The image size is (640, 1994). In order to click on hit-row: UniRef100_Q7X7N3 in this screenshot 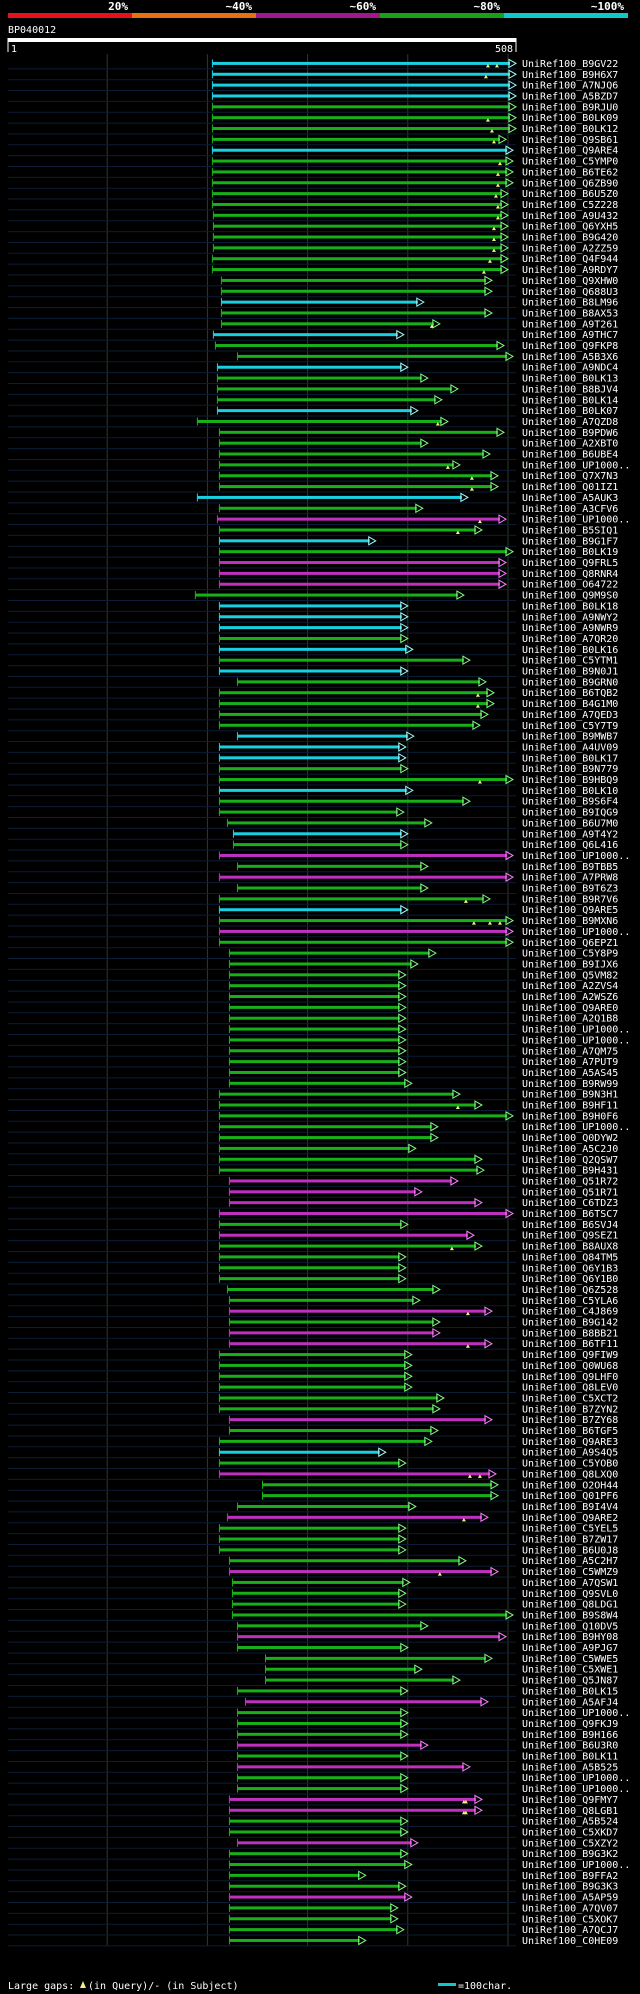, I will do `click(313, 476)`.